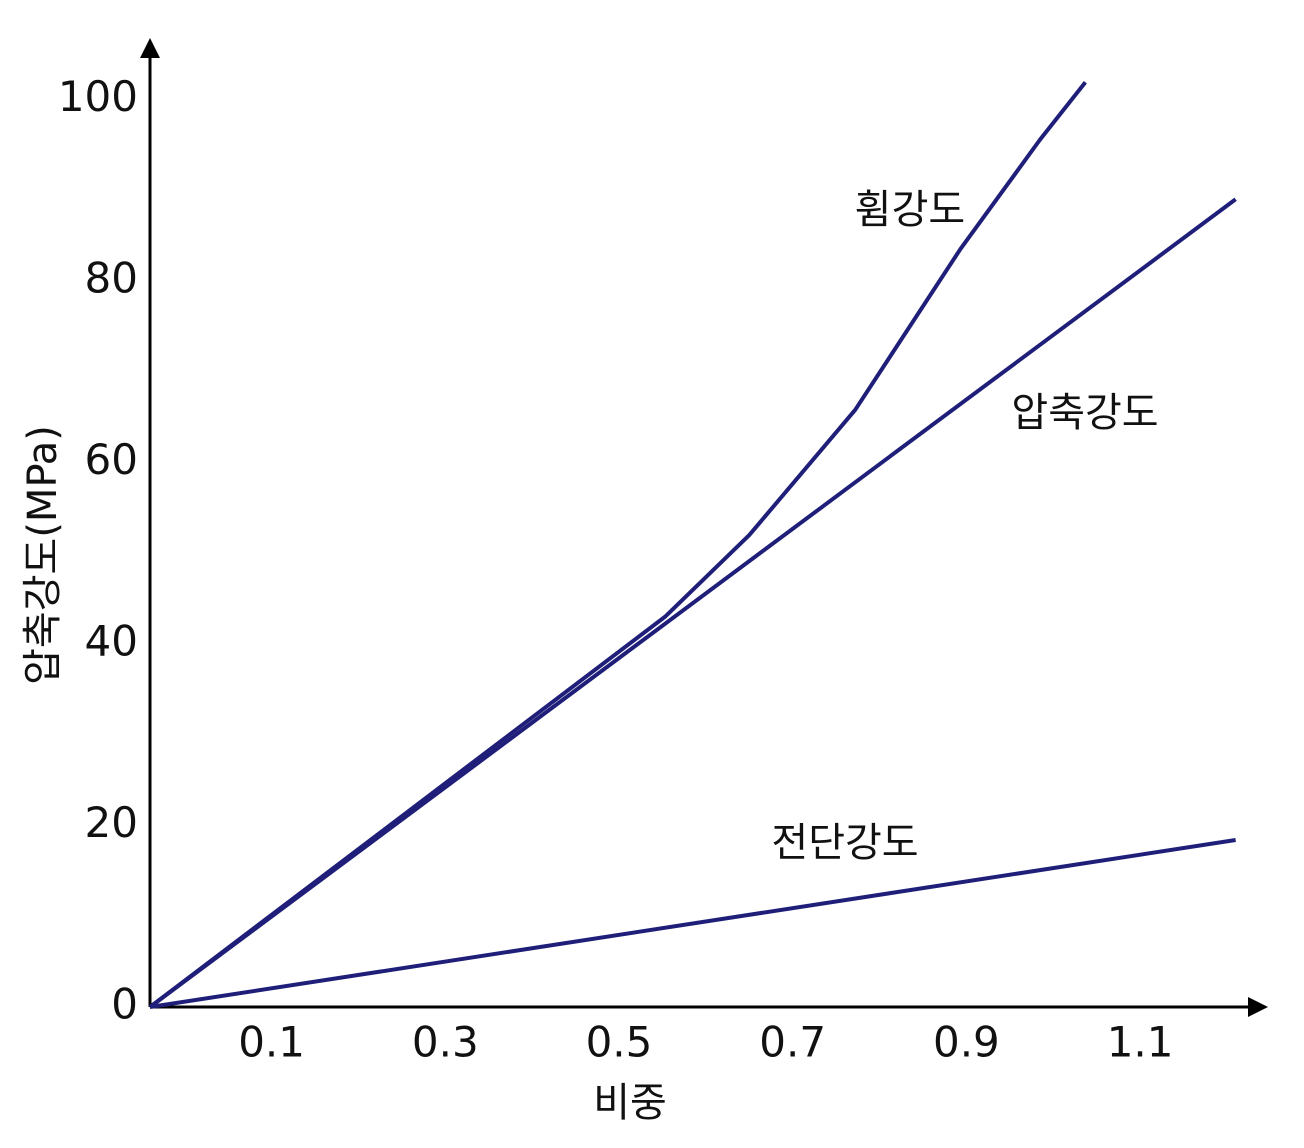 This screenshot has height=1148, width=1304. Describe the element at coordinates (1084, 413) in the screenshot. I see `series-label: 압축강도` at that location.